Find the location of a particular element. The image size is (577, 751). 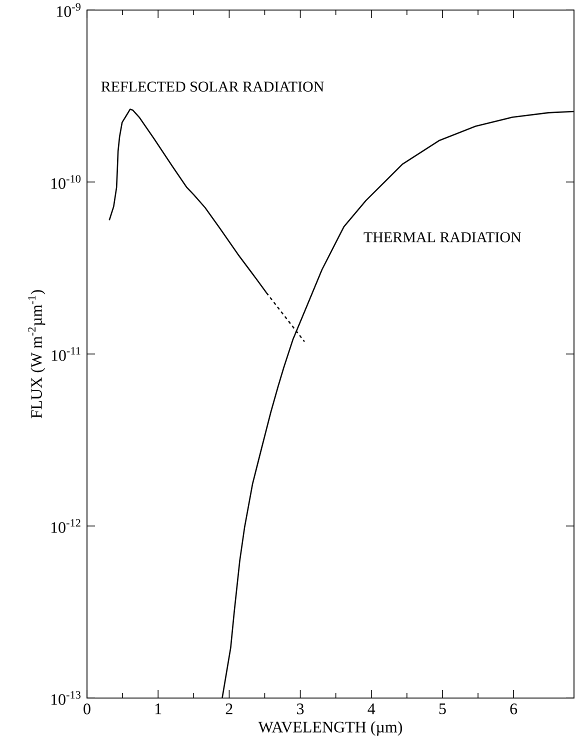

x-axis-title: WAVELENGTH (µm) is located at coordinates (330, 728).